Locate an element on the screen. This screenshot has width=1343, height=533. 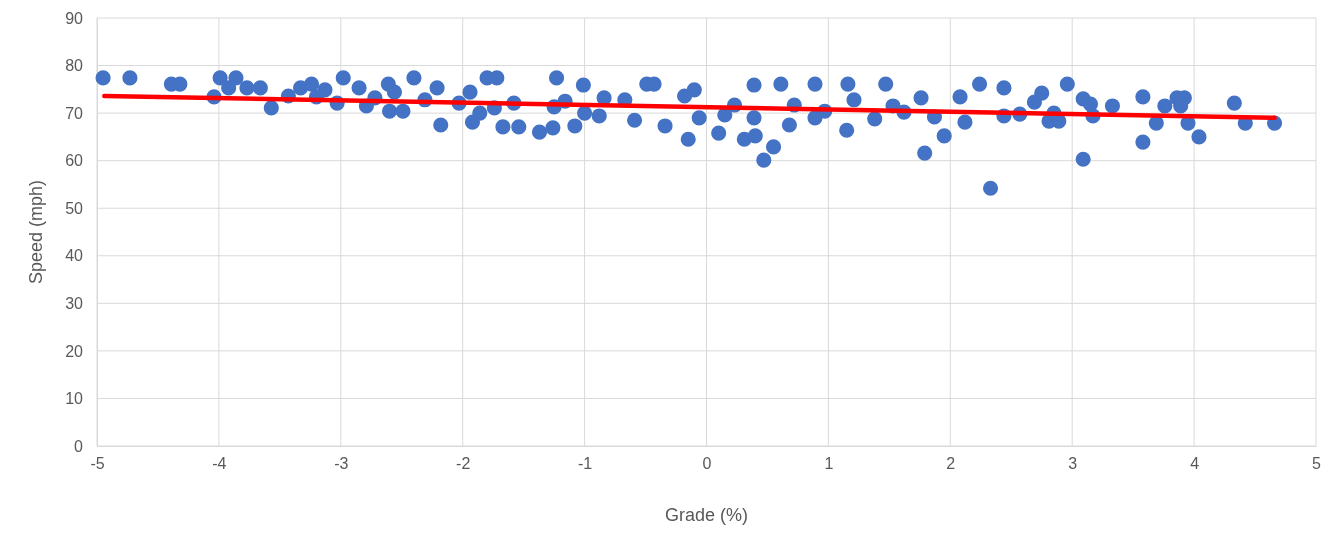
y-tick-label: 50 is located at coordinates (74, 208).